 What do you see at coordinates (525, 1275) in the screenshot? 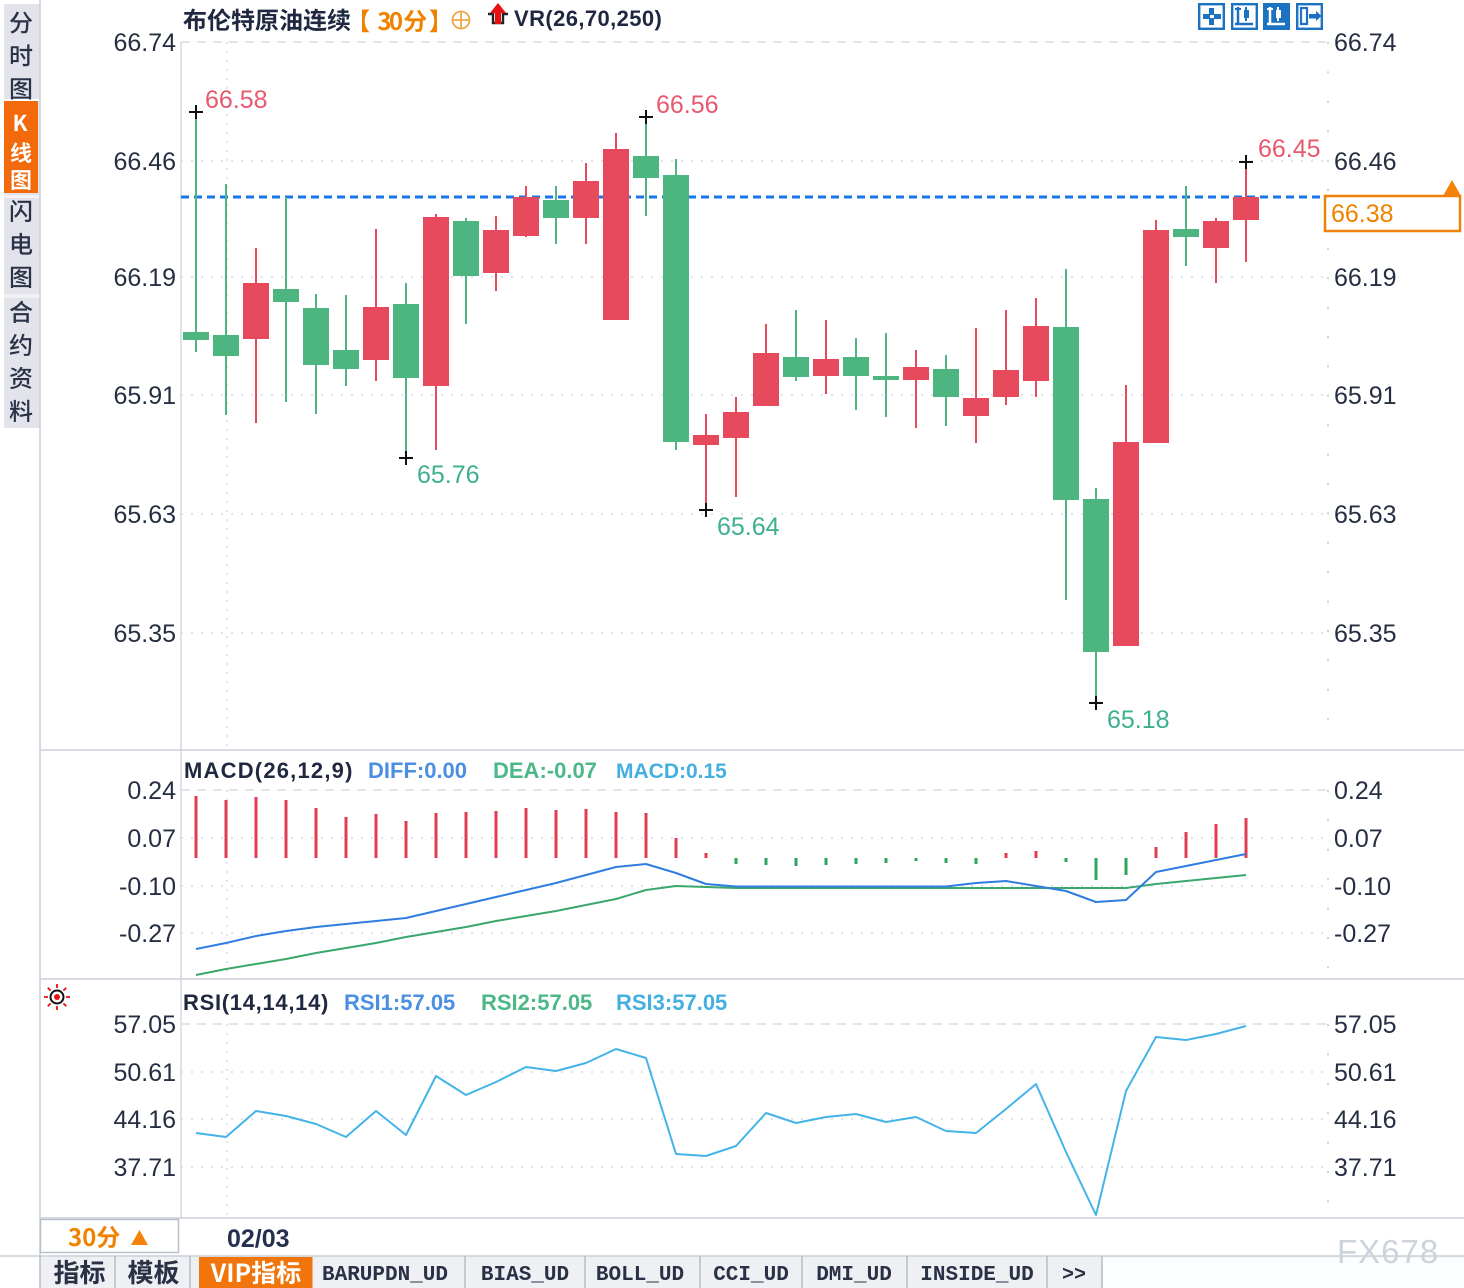
I see `svg-text: BIAS_UD` at bounding box center [525, 1275].